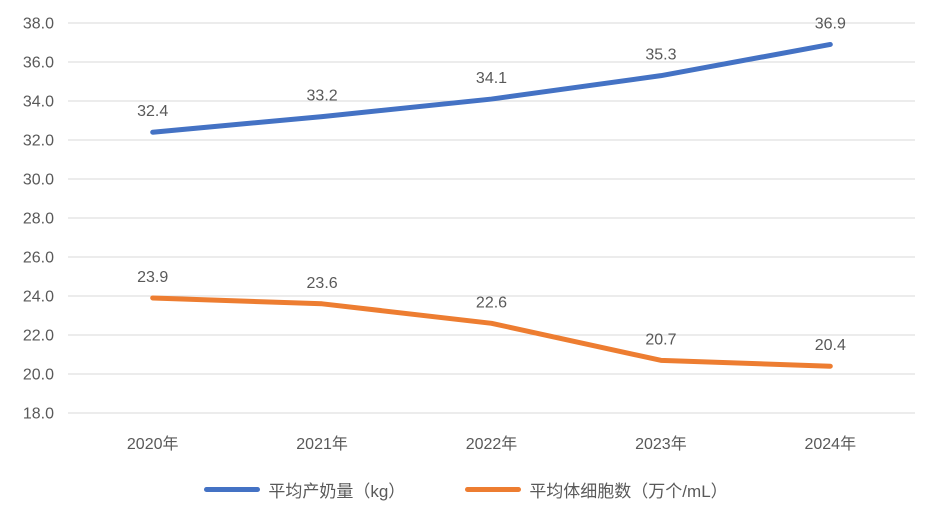 The image size is (932, 518). Describe the element at coordinates (38, 414) in the screenshot. I see `y-axis-label: 18.0` at that location.